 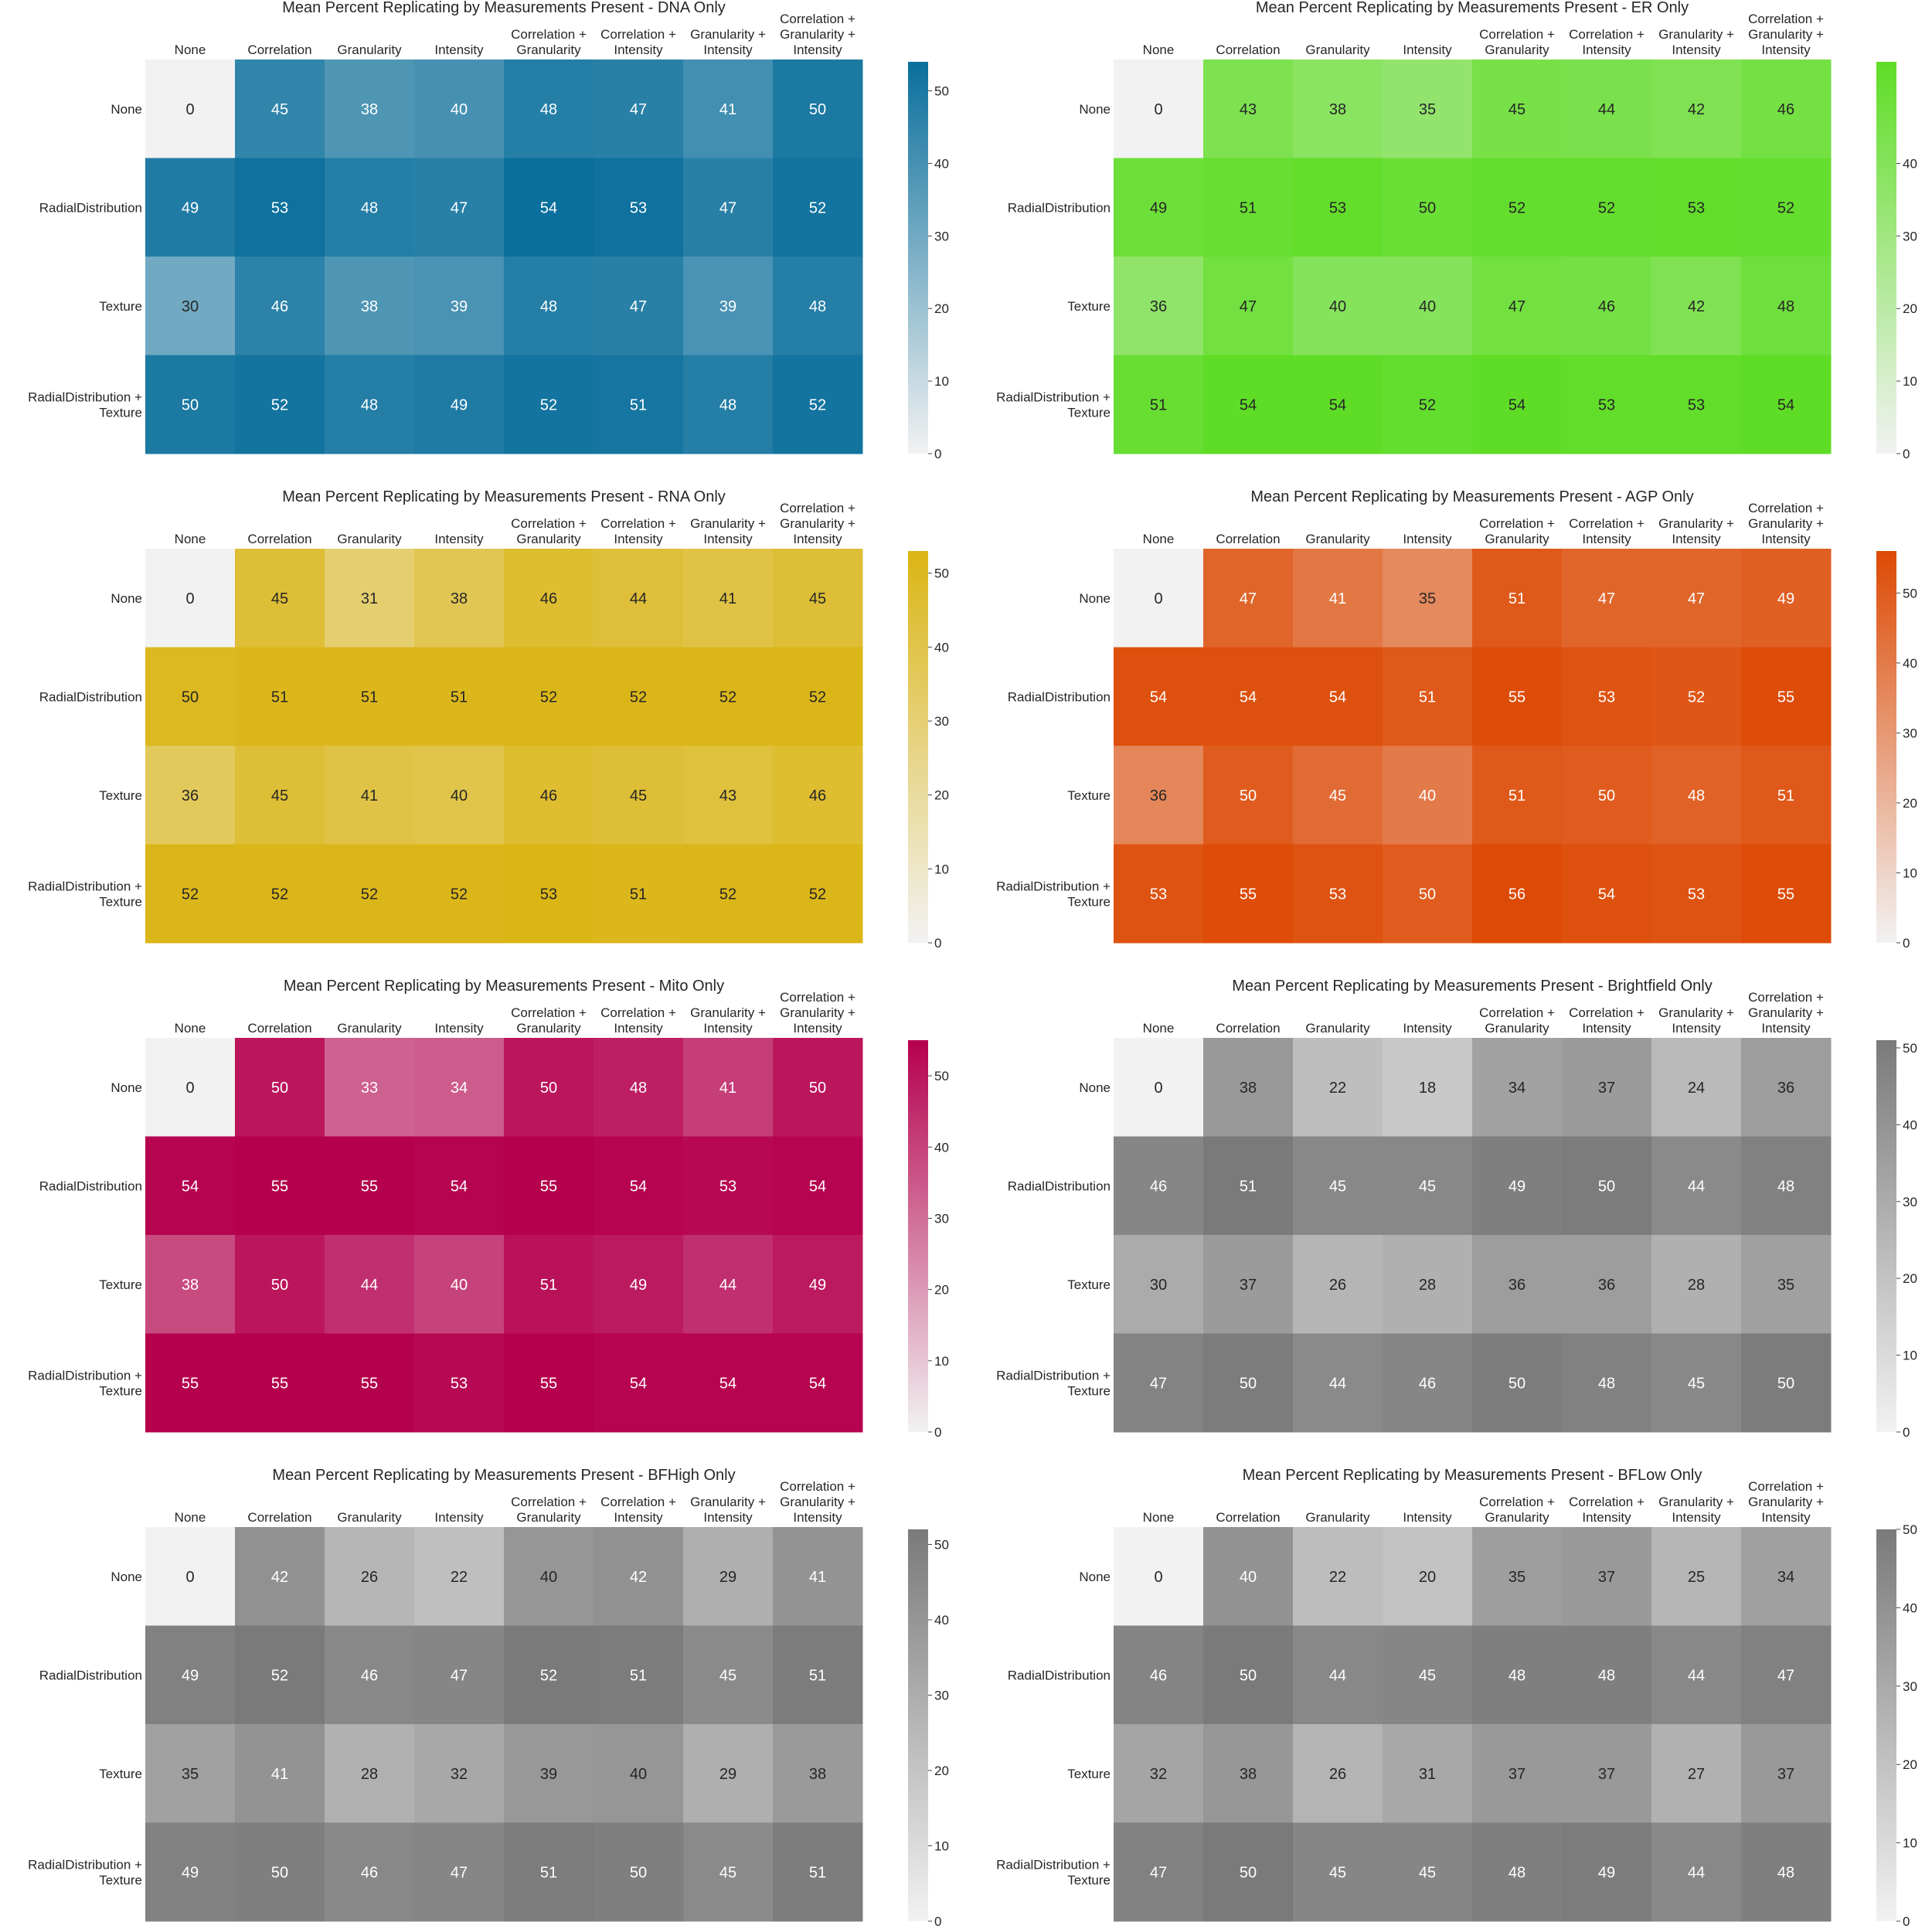 I want to click on cell-value-label: 32, so click(x=1158, y=1774).